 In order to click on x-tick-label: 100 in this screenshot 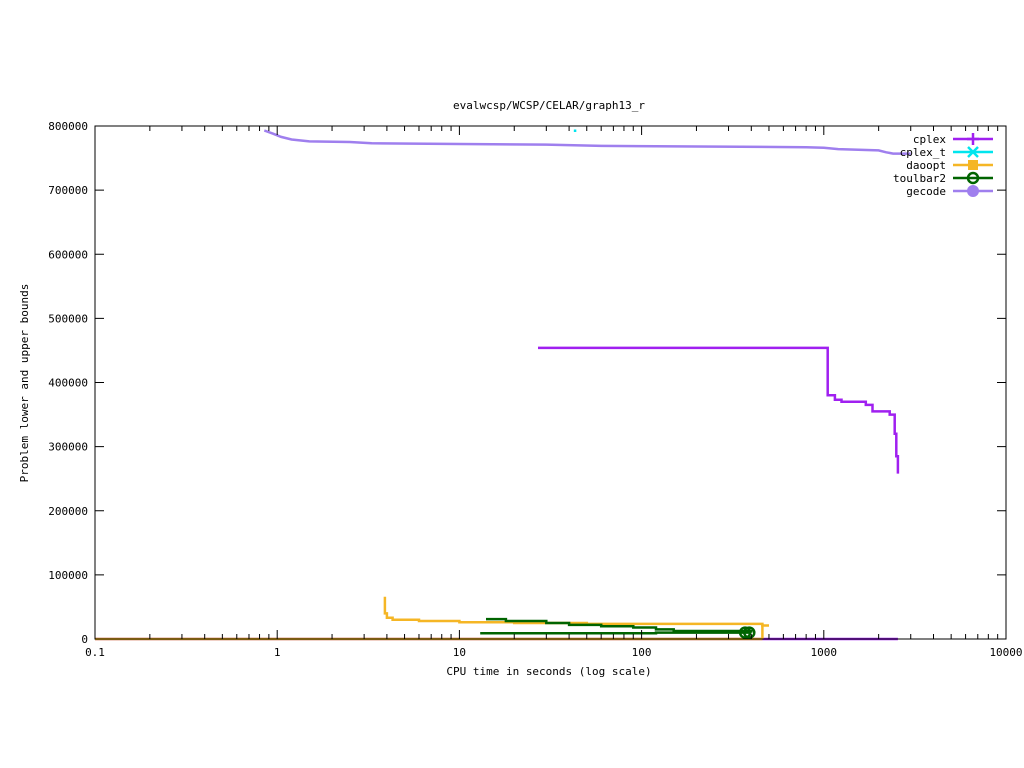, I will do `click(642, 652)`.